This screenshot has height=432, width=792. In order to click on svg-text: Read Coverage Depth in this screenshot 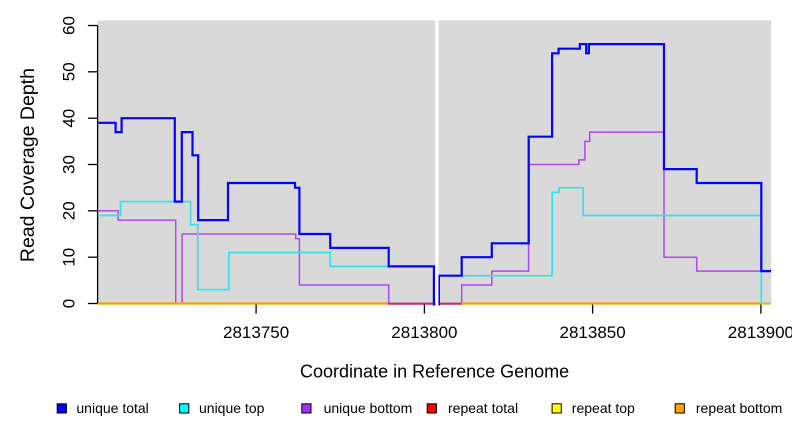, I will do `click(28, 165)`.